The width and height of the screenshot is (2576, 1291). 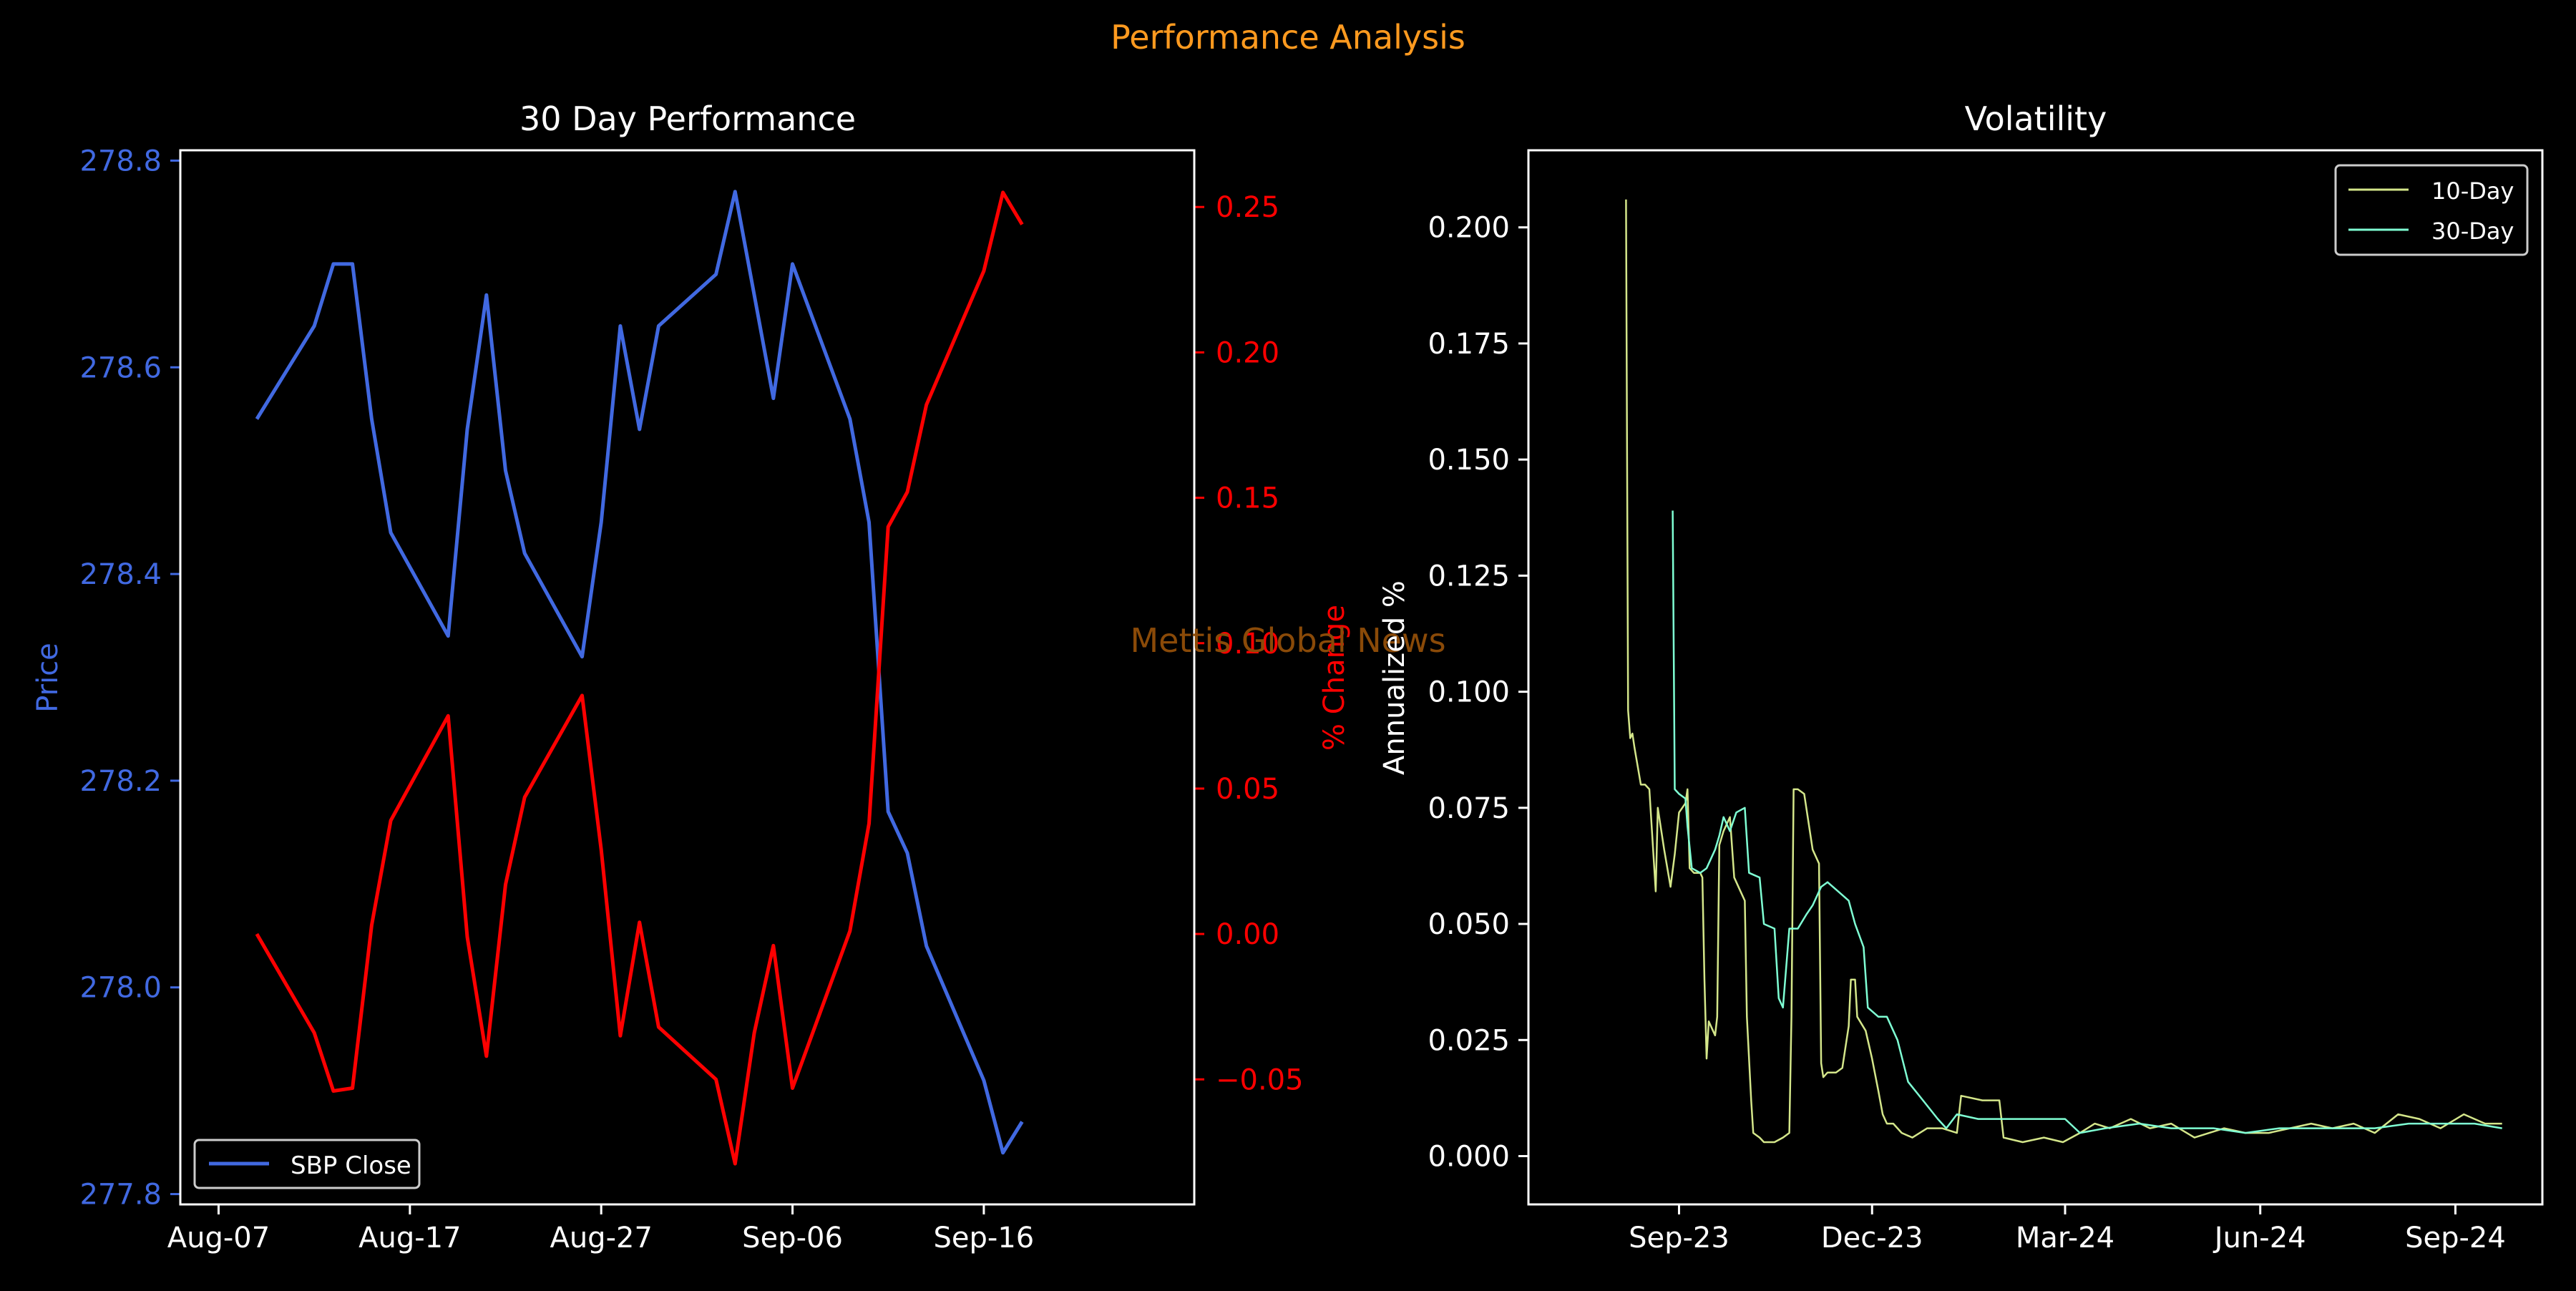 I want to click on y2-tick-label: 0.25, so click(x=1247, y=207).